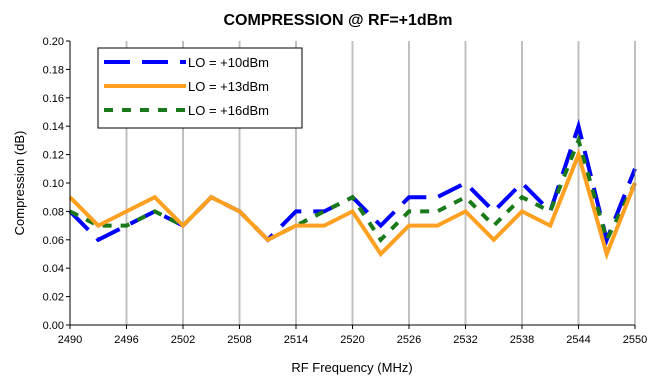 The width and height of the screenshot is (663, 386). What do you see at coordinates (53, 127) in the screenshot?
I see `y-tick-label: 0.14` at bounding box center [53, 127].